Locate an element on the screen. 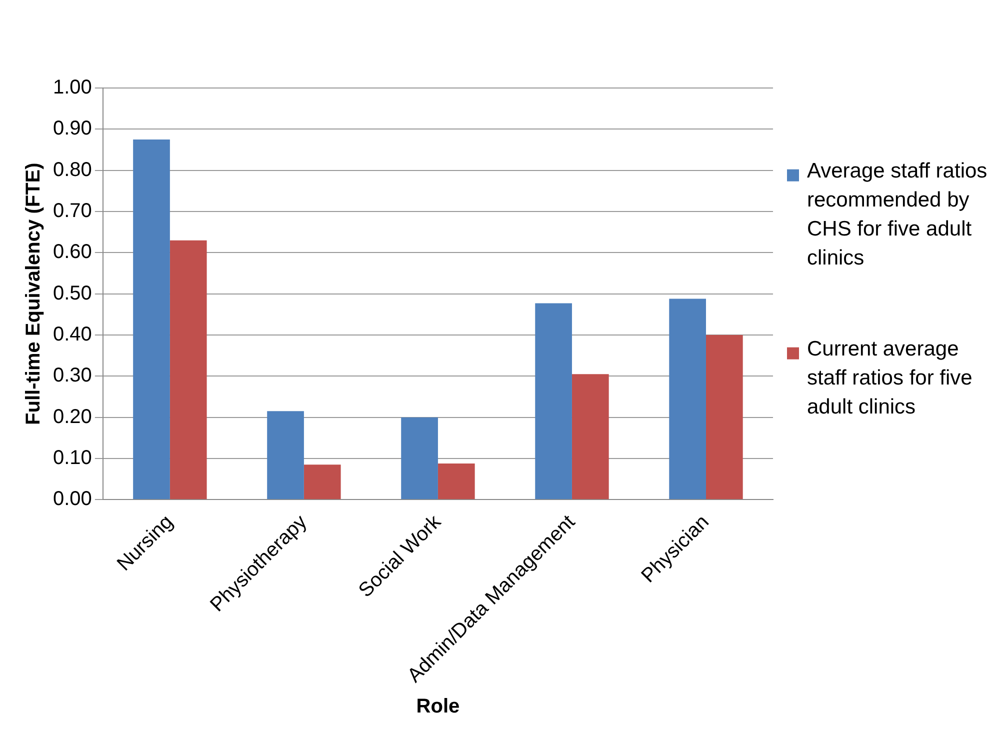  y-tick-label: 0.90 is located at coordinates (72, 129).